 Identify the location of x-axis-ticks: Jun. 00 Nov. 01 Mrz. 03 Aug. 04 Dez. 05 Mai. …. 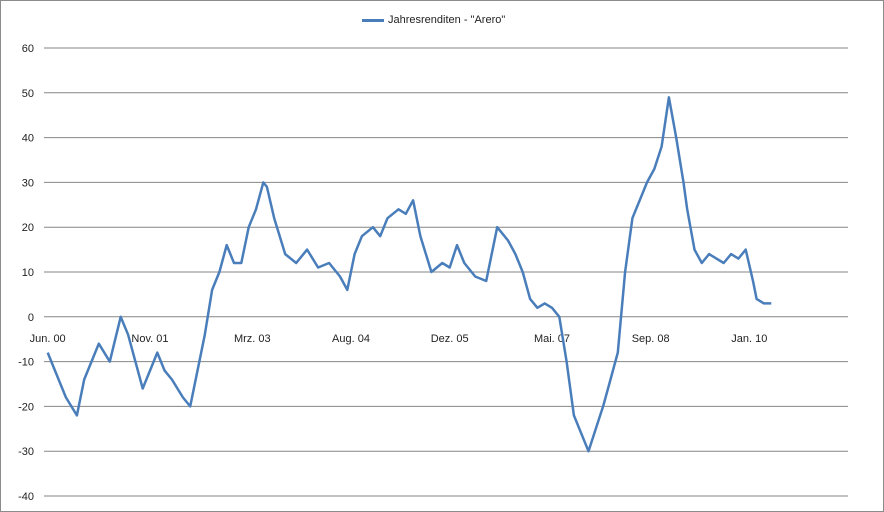
(399, 339).